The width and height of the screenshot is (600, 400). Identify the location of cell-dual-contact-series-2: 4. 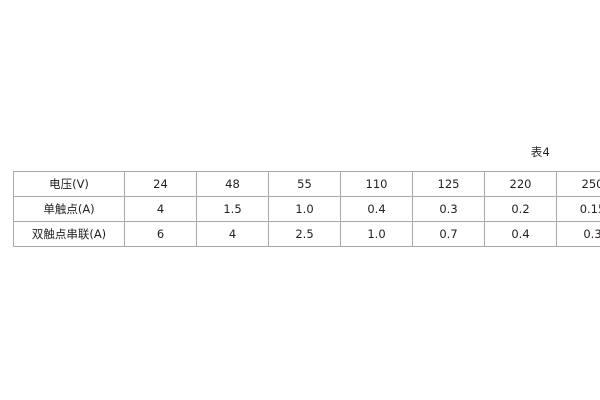
(232, 234).